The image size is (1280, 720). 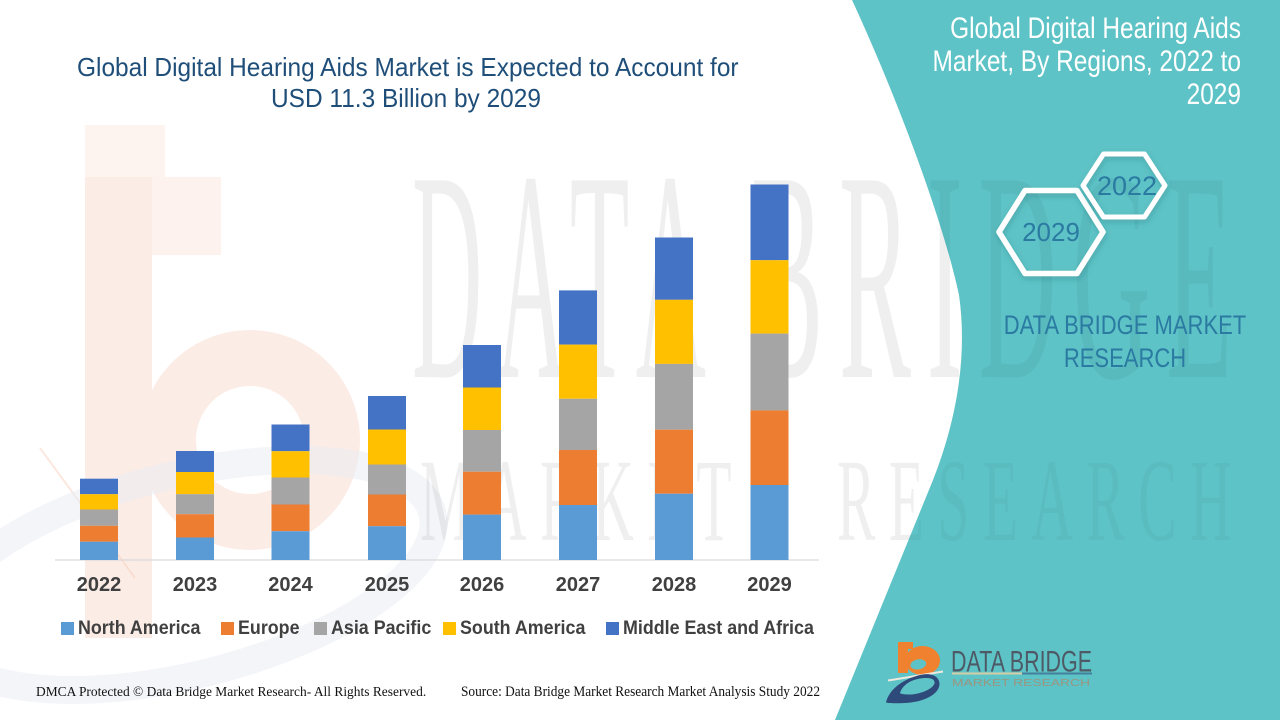 What do you see at coordinates (1127, 186) in the screenshot?
I see `svg-text: 2022` at bounding box center [1127, 186].